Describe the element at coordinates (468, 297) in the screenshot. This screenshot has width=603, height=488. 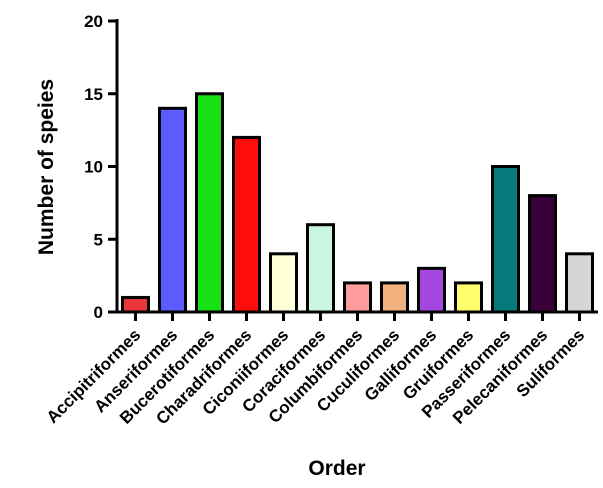
I see `bar-gruiformes` at that location.